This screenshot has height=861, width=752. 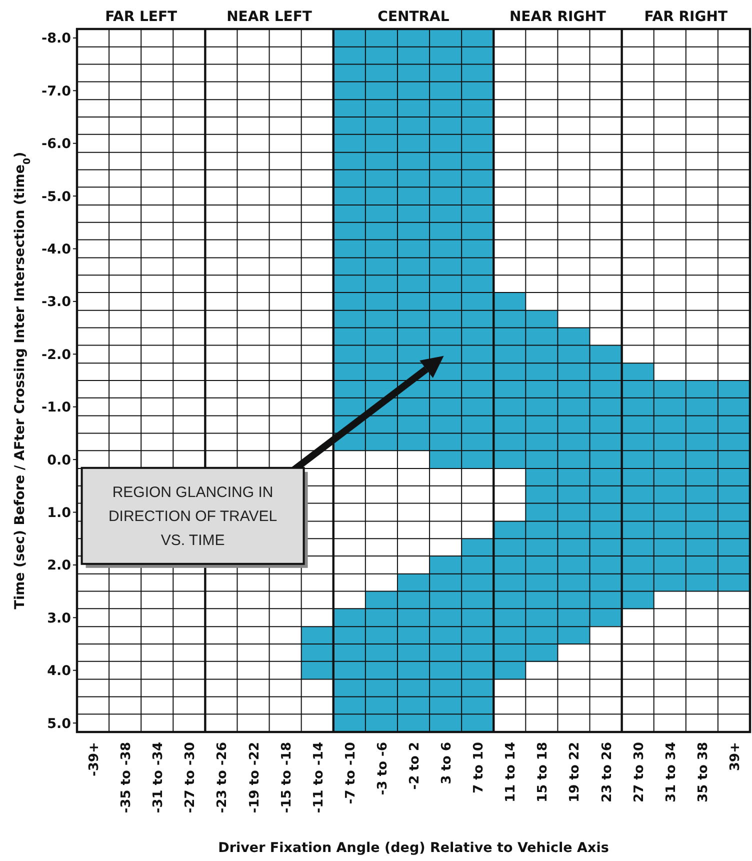 What do you see at coordinates (94, 759) in the screenshot?
I see `x-tick-label: -39+` at bounding box center [94, 759].